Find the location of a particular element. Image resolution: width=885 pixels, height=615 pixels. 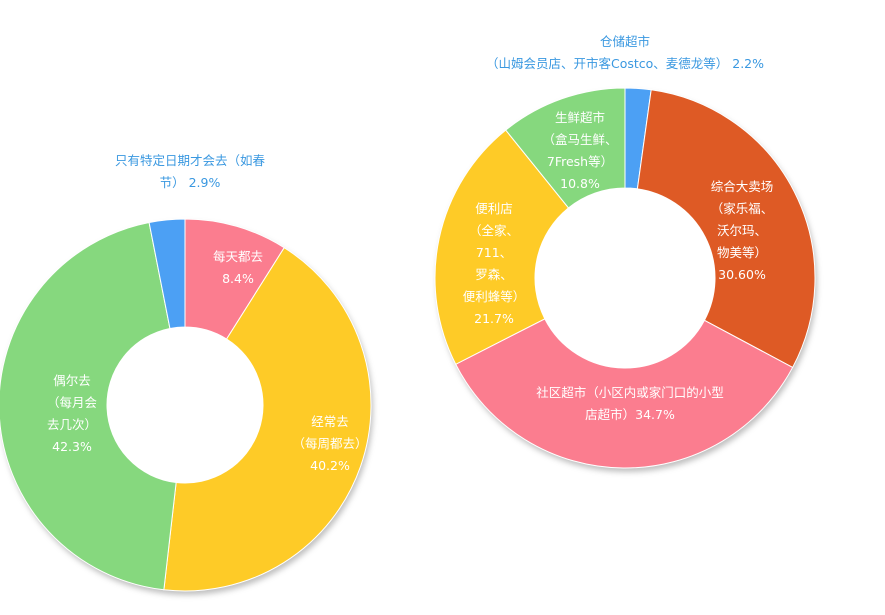

slice-label-line: 生鲜超市 is located at coordinates (580, 117).